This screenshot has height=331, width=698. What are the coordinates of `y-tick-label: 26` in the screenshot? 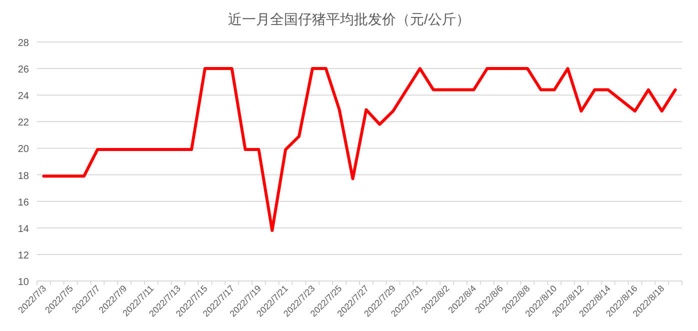 It's located at (24, 70).